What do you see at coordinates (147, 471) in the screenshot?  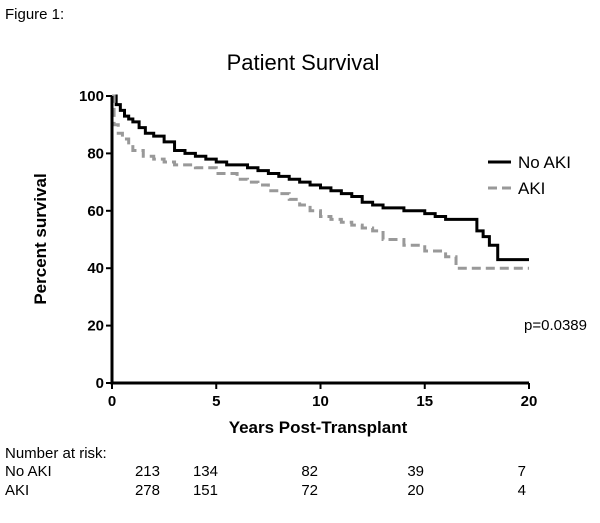 I see `risk-cell: 213` at bounding box center [147, 471].